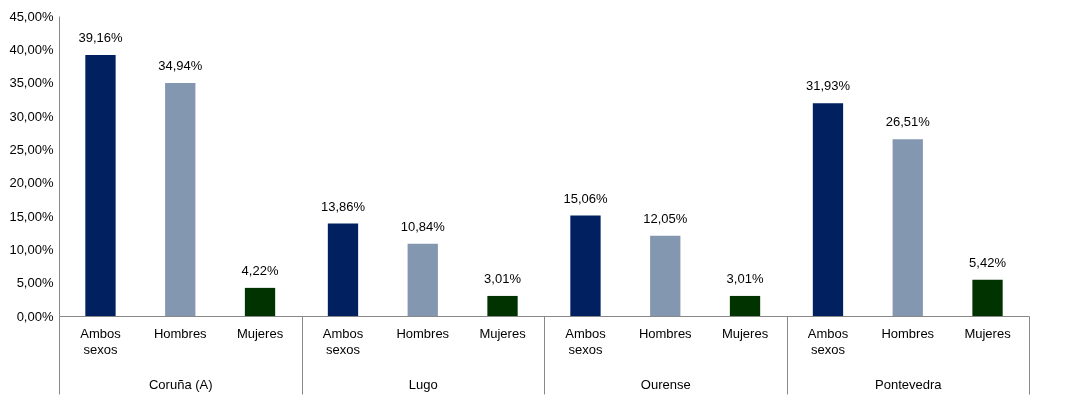 Image resolution: width=1067 pixels, height=411 pixels. What do you see at coordinates (31, 49) in the screenshot?
I see `y-tick-label: 40,00%` at bounding box center [31, 49].